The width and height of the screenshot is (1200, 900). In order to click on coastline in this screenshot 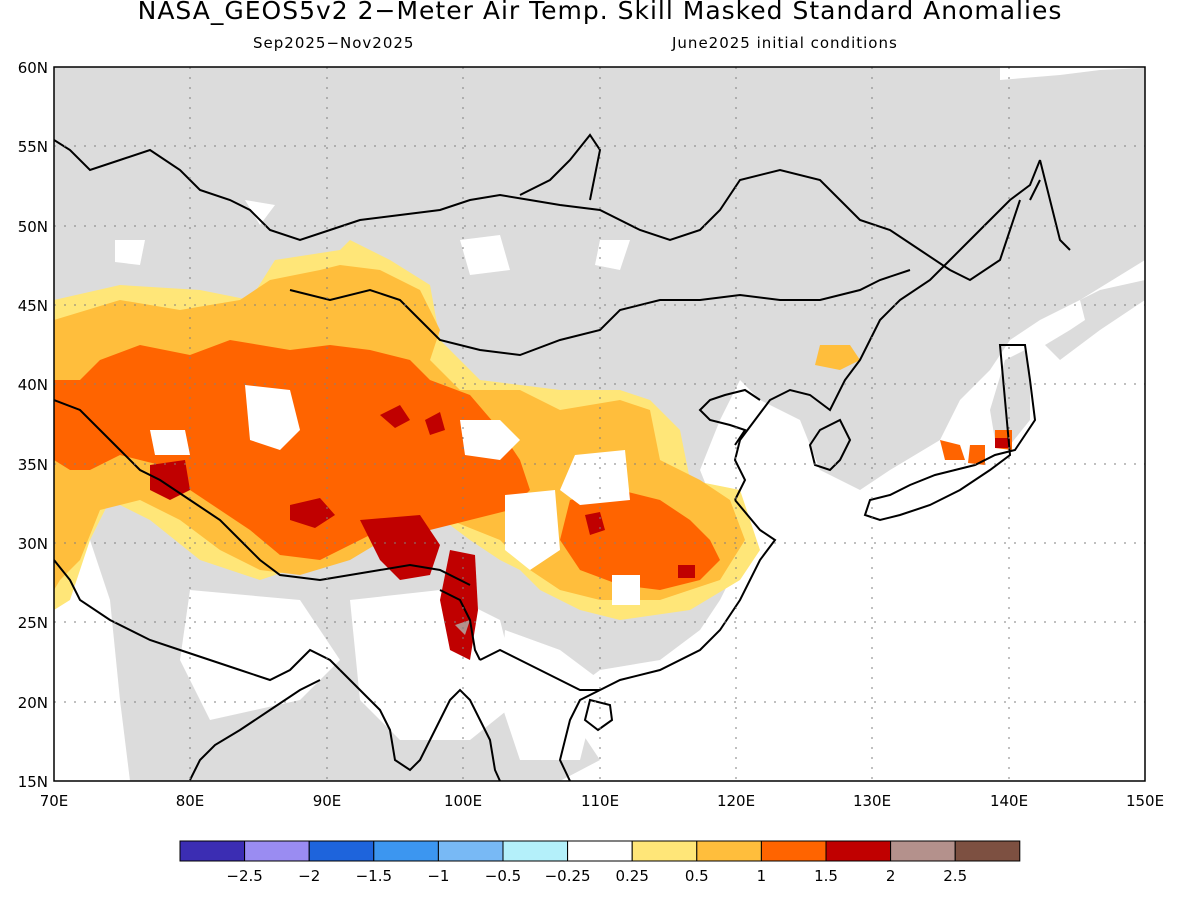, I will do `click(667, 640)`.